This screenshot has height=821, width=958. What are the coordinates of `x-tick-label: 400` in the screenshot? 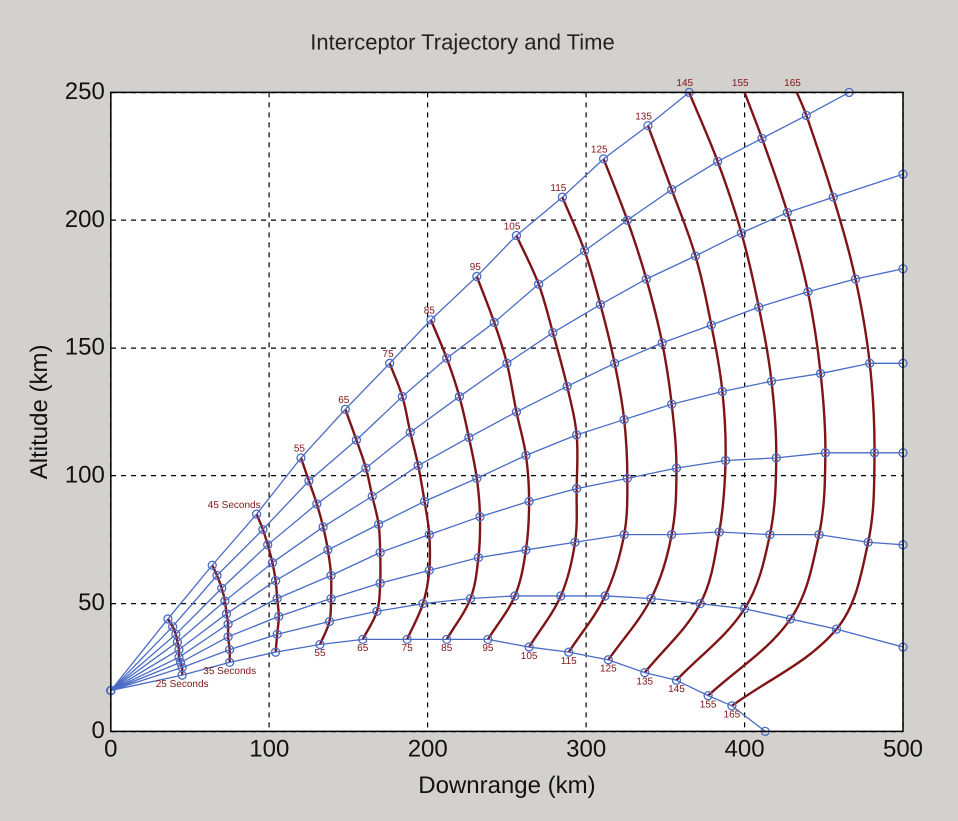 It's located at (744, 748).